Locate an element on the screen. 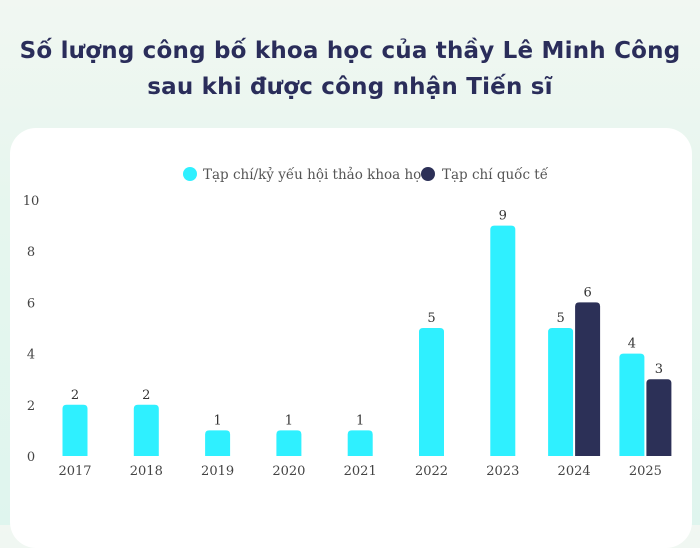 The width and height of the screenshot is (700, 548). x-tick-label-2022: 2022 is located at coordinates (431, 471).